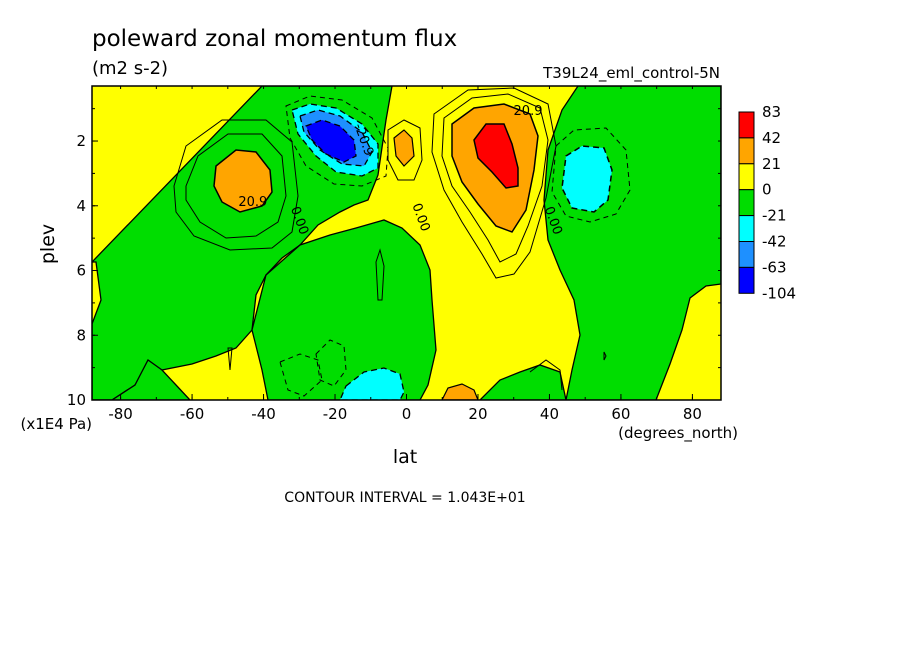 Image resolution: width=904 pixels, height=654 pixels. Describe the element at coordinates (130, 68) in the screenshot. I see `chart-units: (m2 s-2)` at that location.